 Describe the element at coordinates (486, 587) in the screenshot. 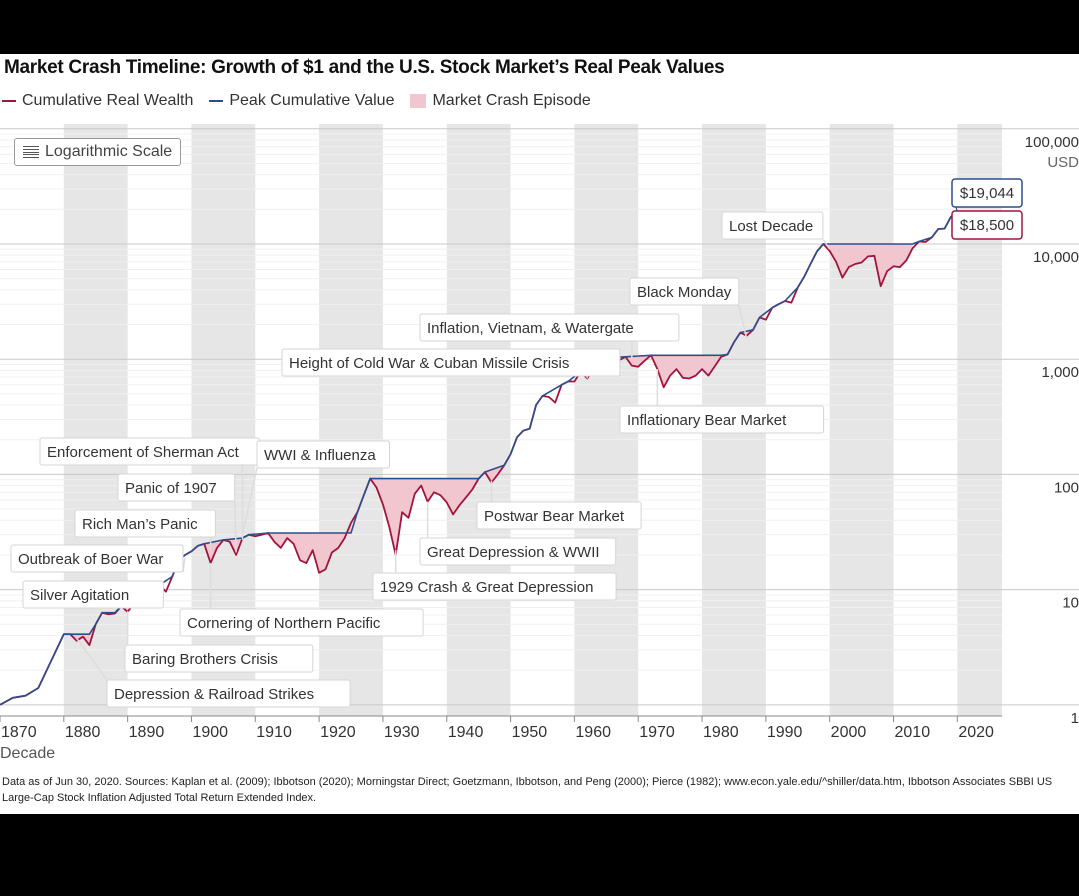

I see `annotation-label: 1929 Crash & Great Depression` at that location.